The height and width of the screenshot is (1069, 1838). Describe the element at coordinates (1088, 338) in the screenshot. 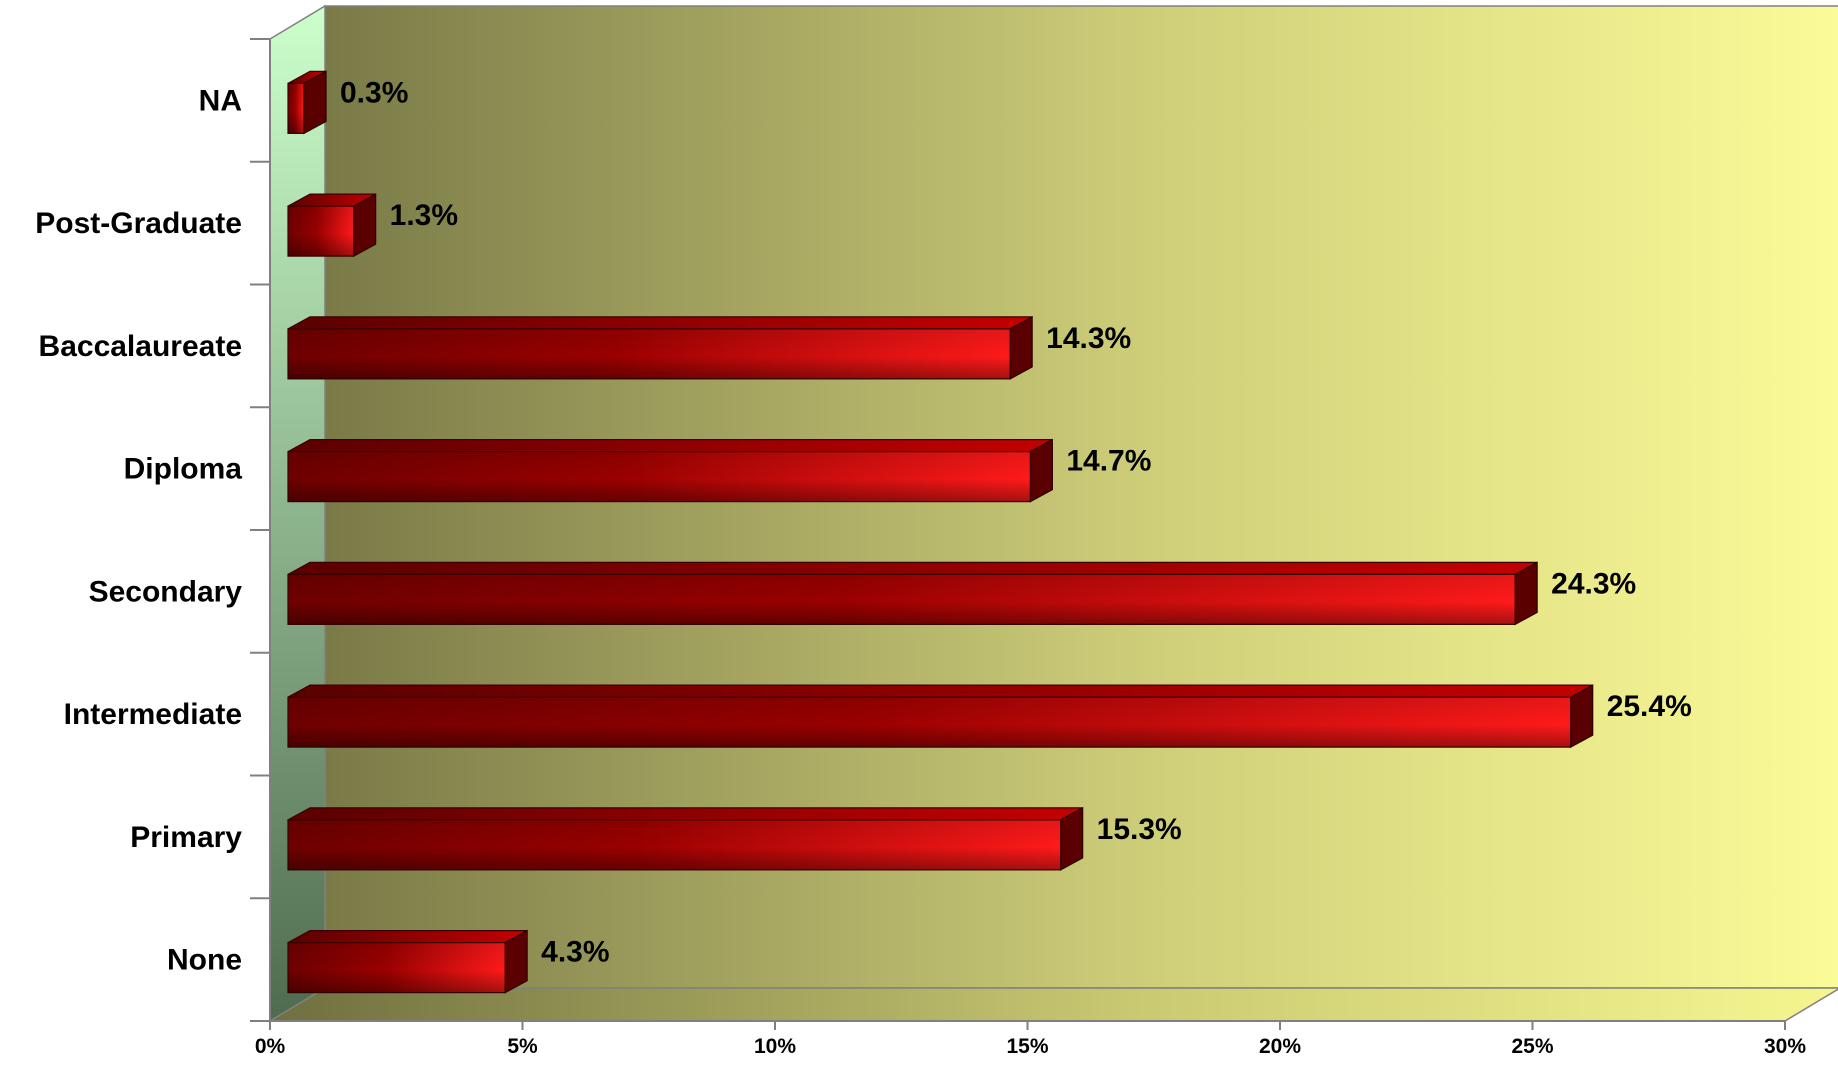

I see `data-label: 14.3%` at that location.